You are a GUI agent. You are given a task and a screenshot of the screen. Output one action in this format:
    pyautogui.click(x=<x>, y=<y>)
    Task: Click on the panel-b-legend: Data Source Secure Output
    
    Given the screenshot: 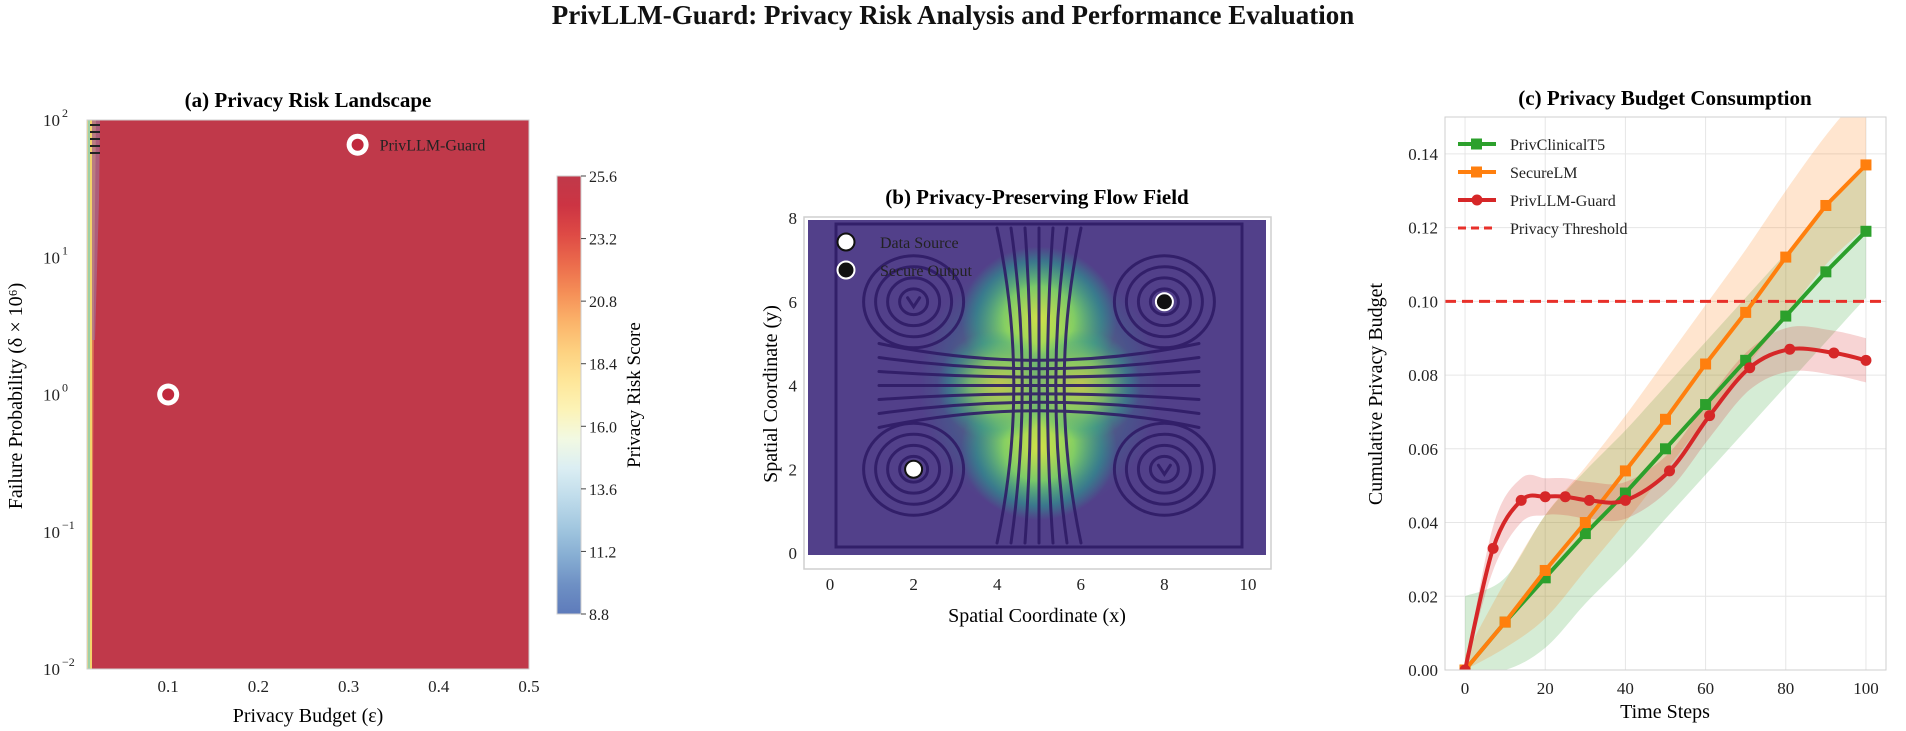 What is the action you would take?
    pyautogui.click(x=904, y=256)
    